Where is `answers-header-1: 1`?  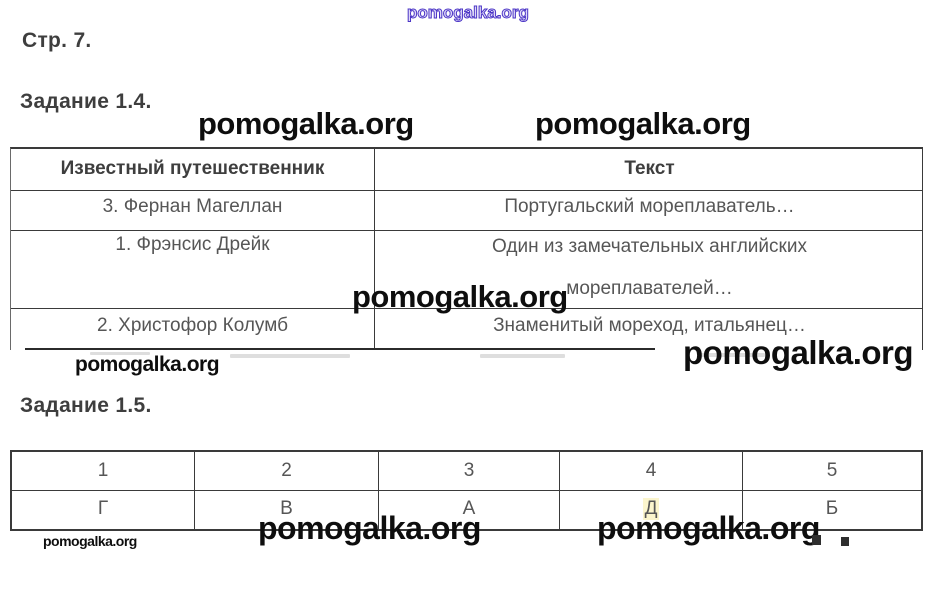 answers-header-1: 1 is located at coordinates (103, 470).